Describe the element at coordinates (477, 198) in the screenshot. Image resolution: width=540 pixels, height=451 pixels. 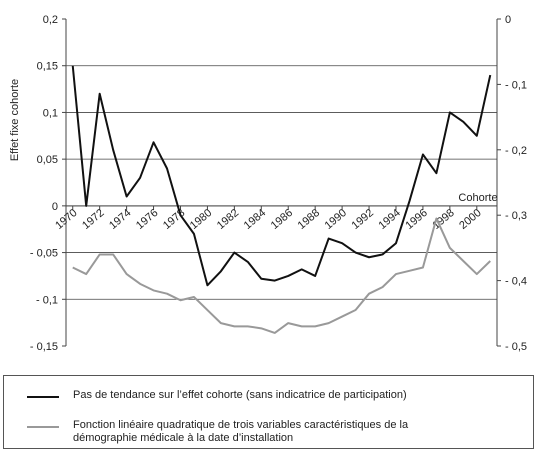
I see `x-axis-label: Cohorte` at that location.